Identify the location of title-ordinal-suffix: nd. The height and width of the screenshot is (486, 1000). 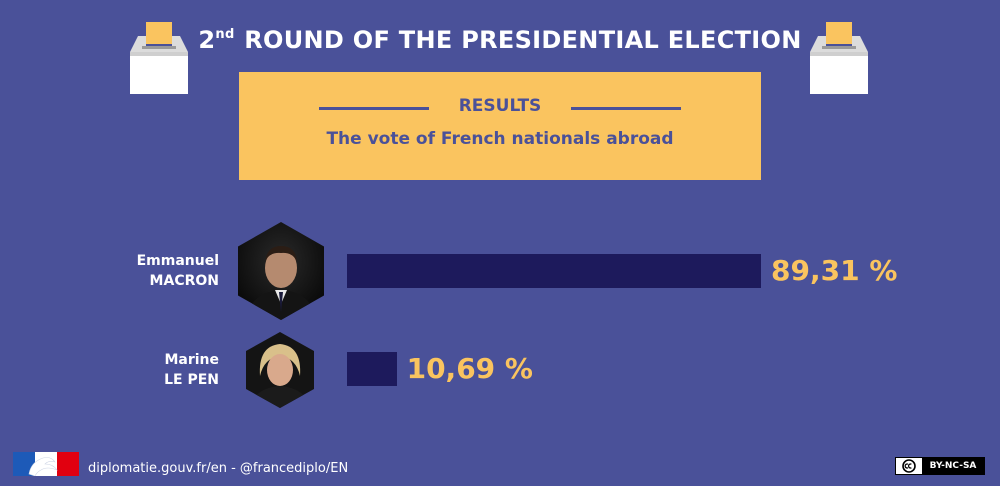
(225, 34).